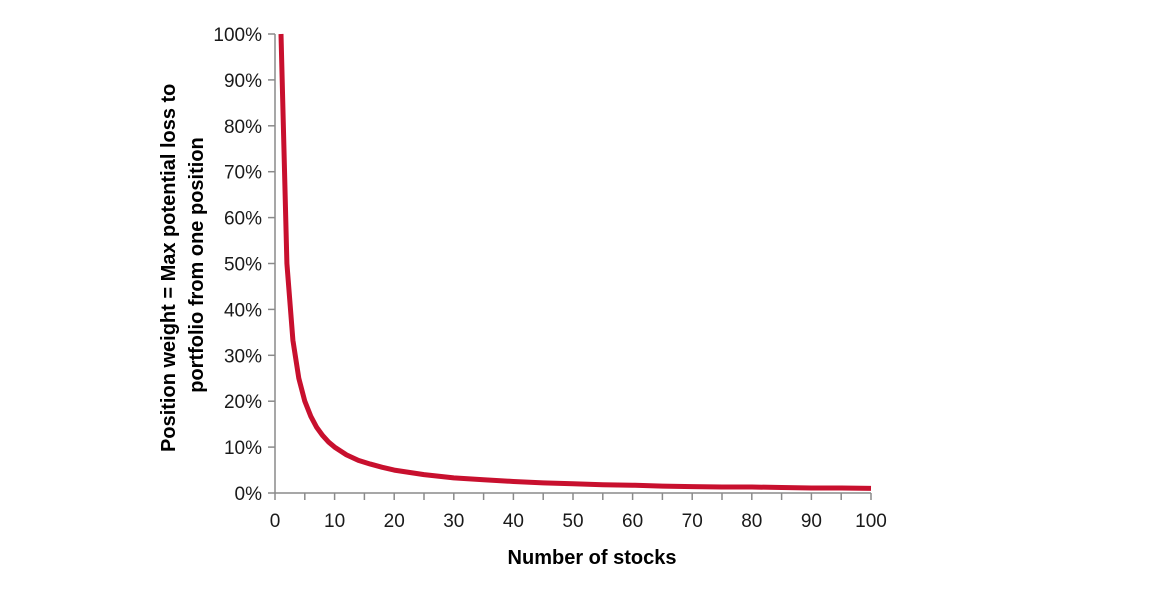  I want to click on x-tick-label: 90, so click(811, 521).